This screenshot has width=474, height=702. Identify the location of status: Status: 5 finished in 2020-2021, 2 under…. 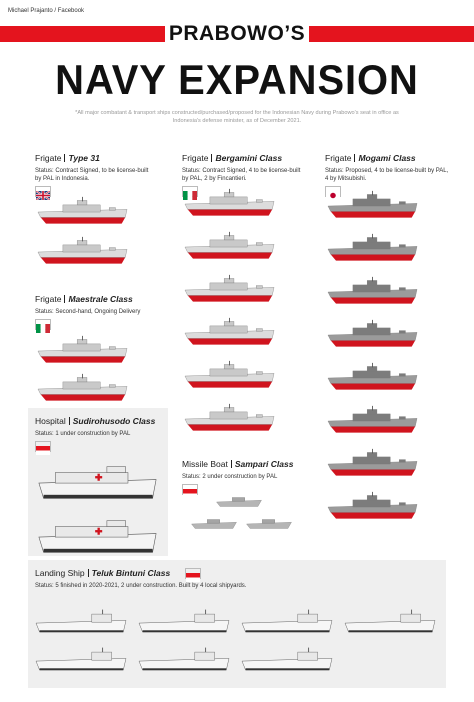
(141, 586).